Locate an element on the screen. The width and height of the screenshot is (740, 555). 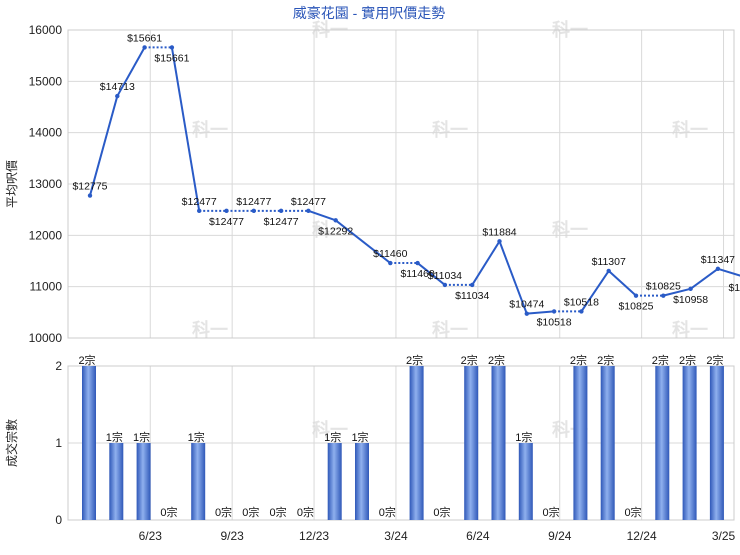
price-tick-label-6: 16000 is located at coordinates (46, 30).